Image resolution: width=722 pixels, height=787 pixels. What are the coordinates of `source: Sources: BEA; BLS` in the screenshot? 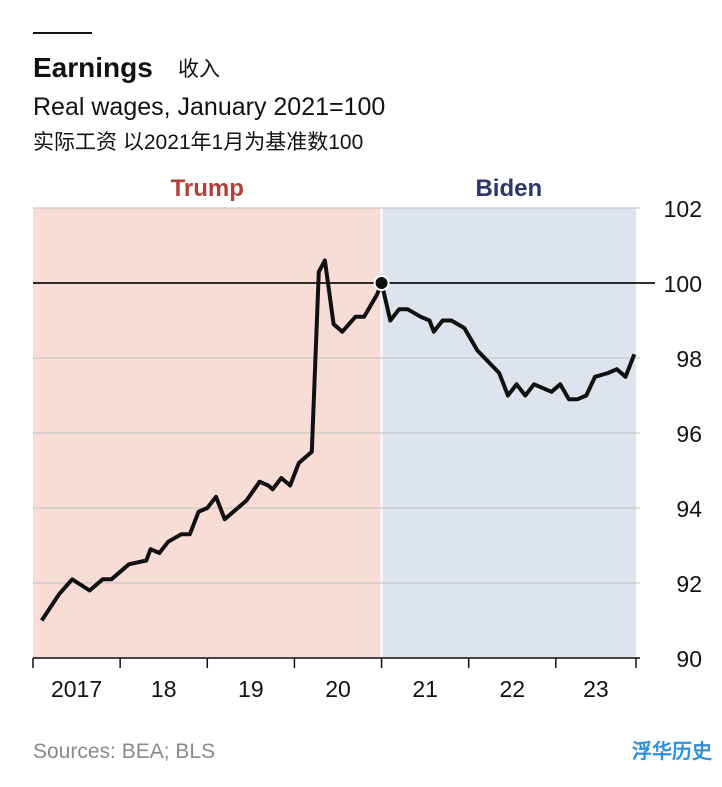 It's located at (124, 751).